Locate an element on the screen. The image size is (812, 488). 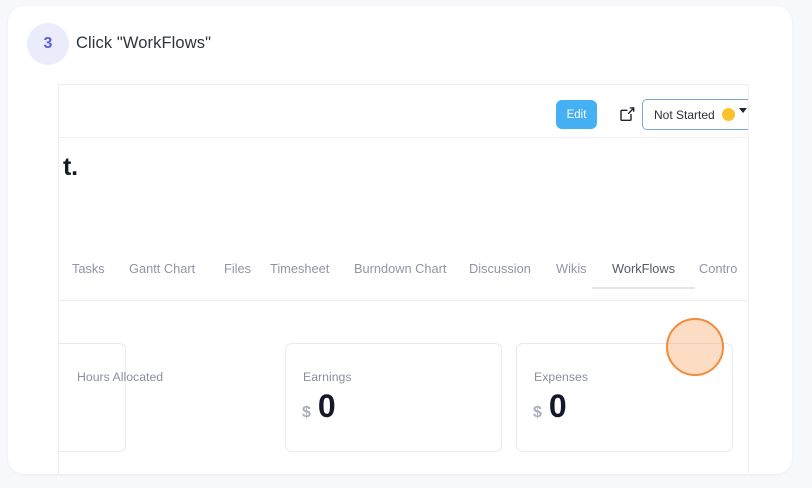
tab-discussion: Discussion is located at coordinates (500, 268).